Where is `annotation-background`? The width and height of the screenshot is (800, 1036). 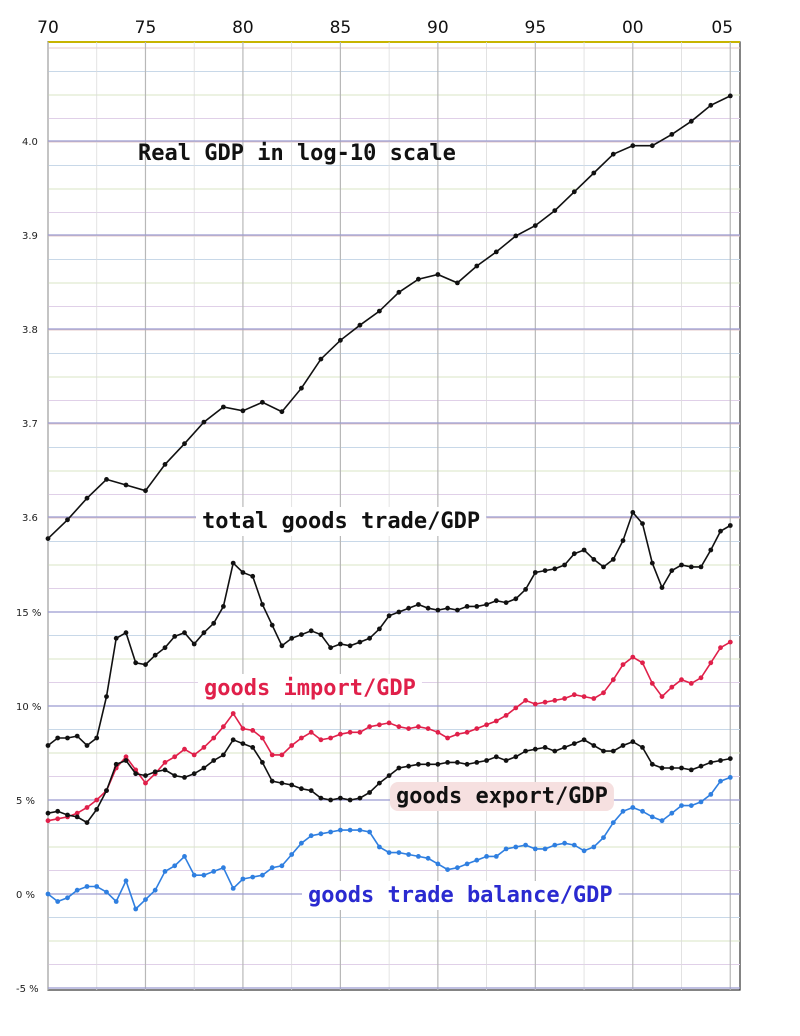
annotation-background is located at coordinates (341, 521).